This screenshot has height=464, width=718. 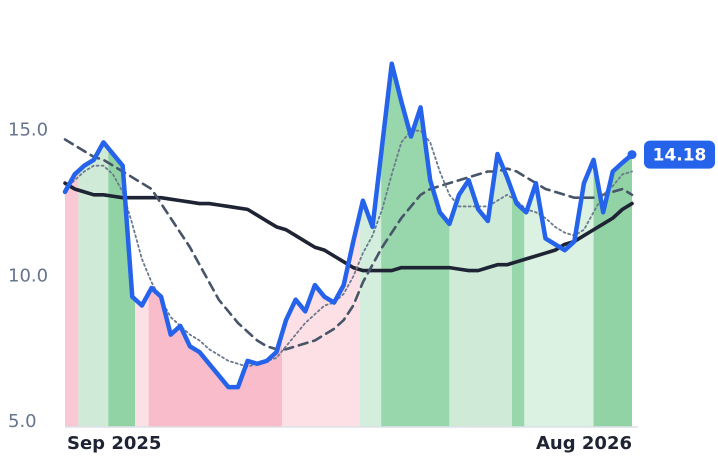 I want to click on last-value-label: 14.18, so click(x=680, y=156).